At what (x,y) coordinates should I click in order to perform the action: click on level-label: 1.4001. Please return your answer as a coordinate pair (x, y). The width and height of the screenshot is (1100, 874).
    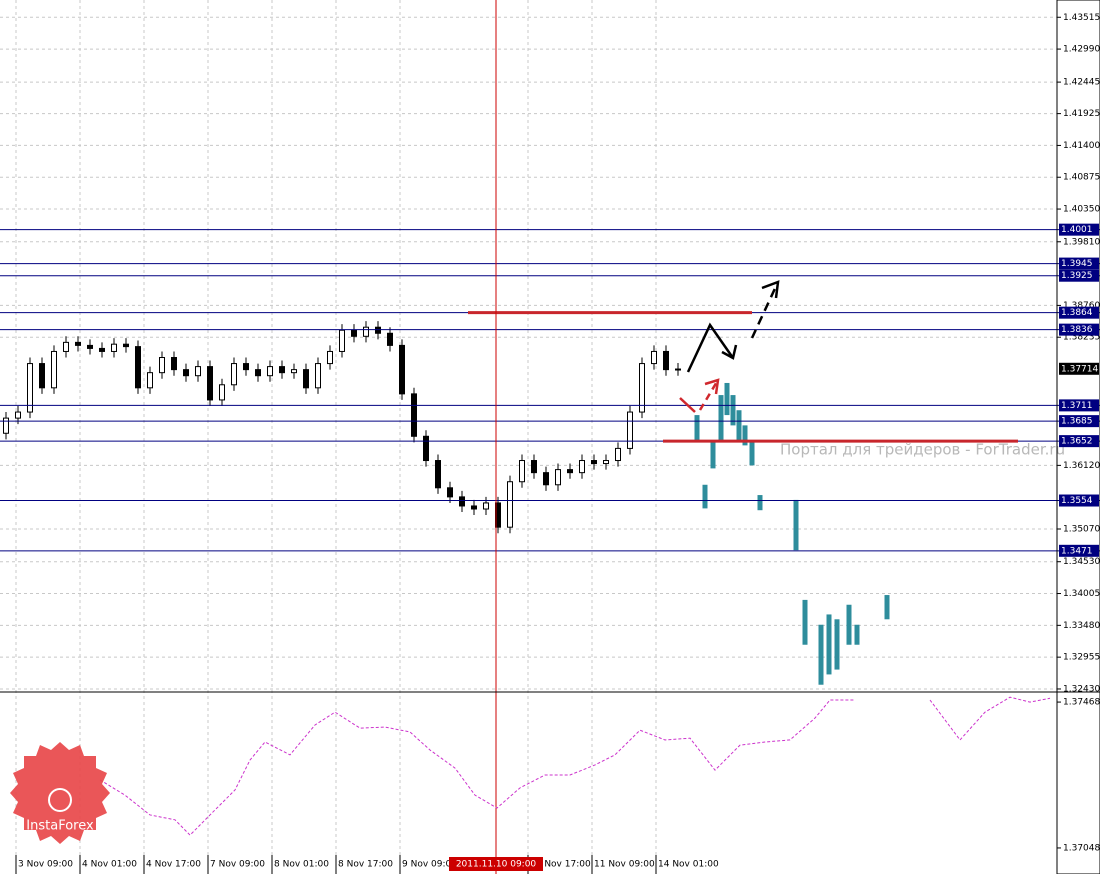
    Looking at the image, I should click on (1077, 230).